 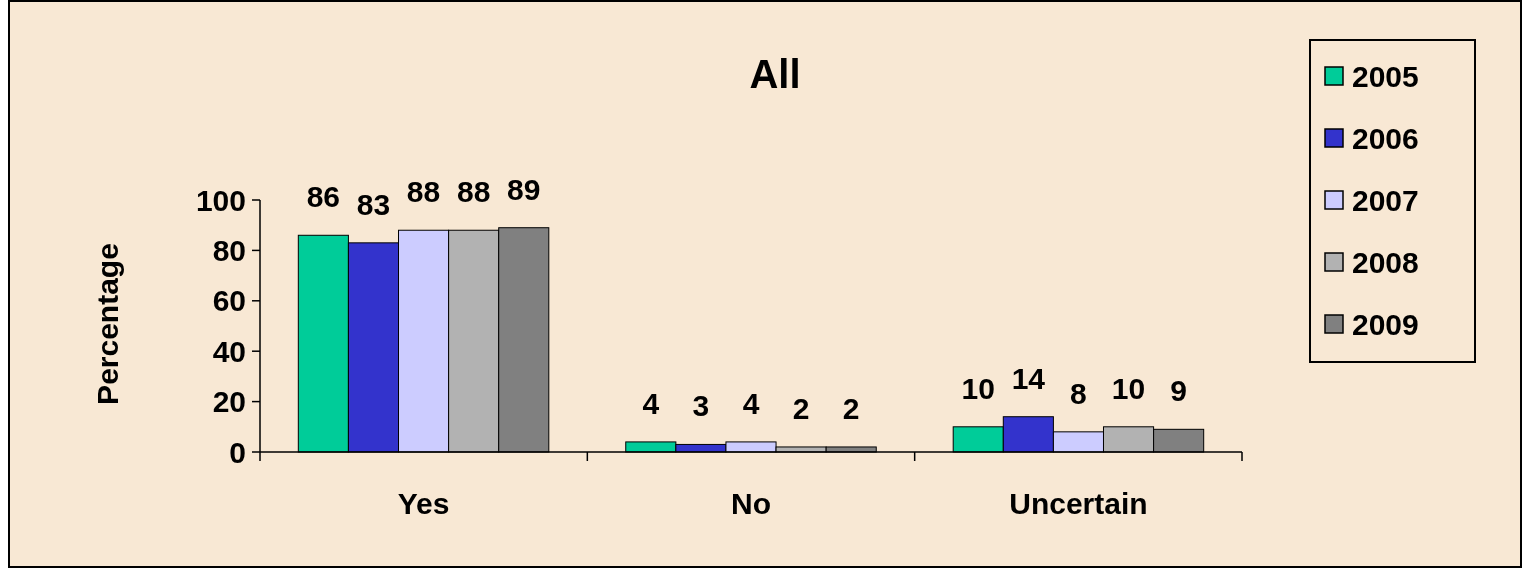 What do you see at coordinates (229, 402) in the screenshot?
I see `y-tick-label: 20` at bounding box center [229, 402].